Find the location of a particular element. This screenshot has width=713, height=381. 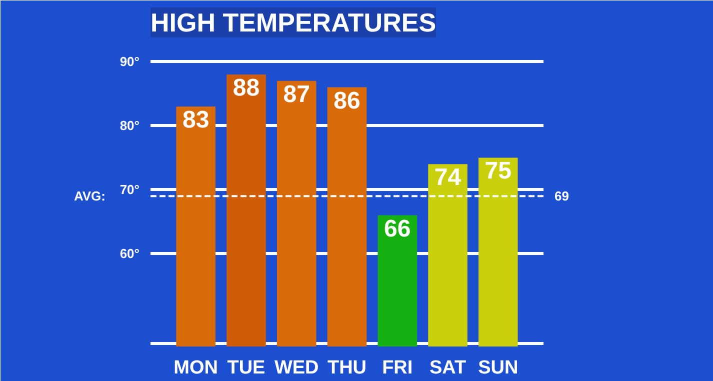

x-tick-label: FRI is located at coordinates (397, 368).